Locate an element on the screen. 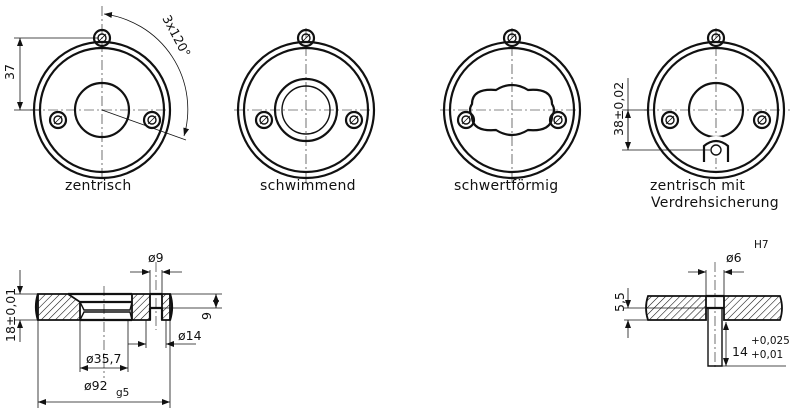 This screenshot has width=800, height=408. pin-notch is located at coordinates (716, 150).